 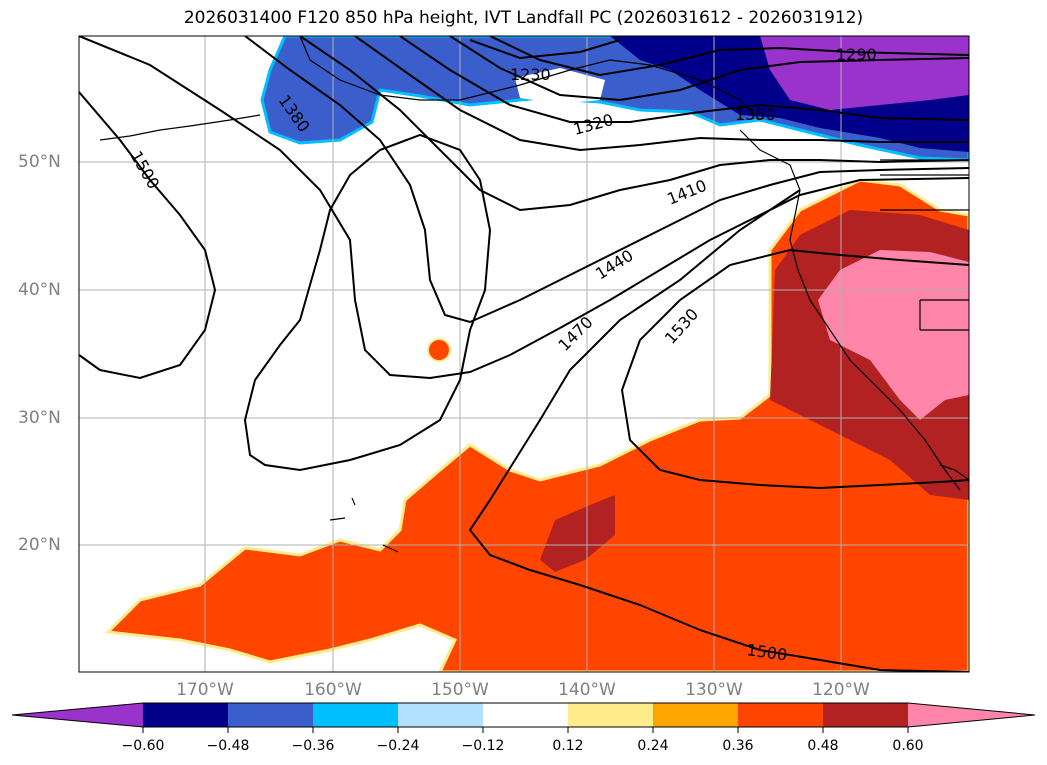 I want to click on colorbar-ticks, so click(x=525, y=730).